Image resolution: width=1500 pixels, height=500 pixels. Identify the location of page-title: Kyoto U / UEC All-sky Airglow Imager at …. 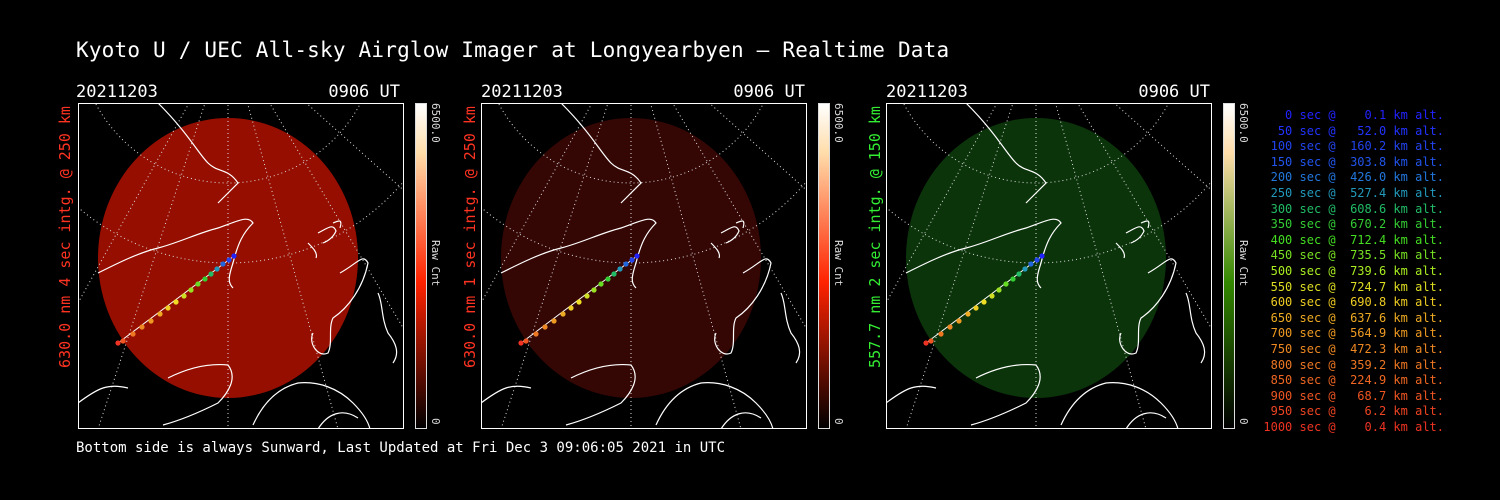
(513, 50).